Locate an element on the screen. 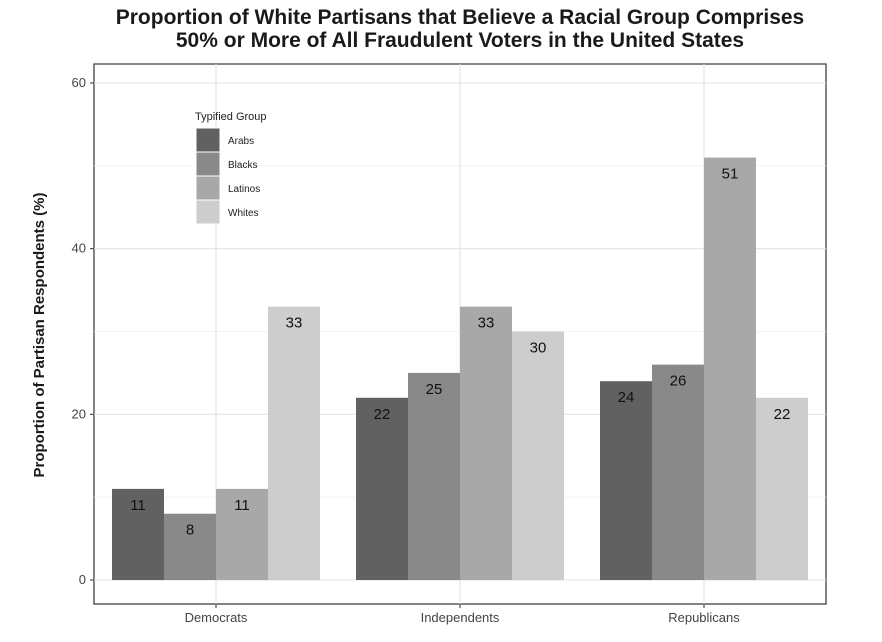 This screenshot has height=642, width=882. legend-label: Arabs is located at coordinates (241, 141).